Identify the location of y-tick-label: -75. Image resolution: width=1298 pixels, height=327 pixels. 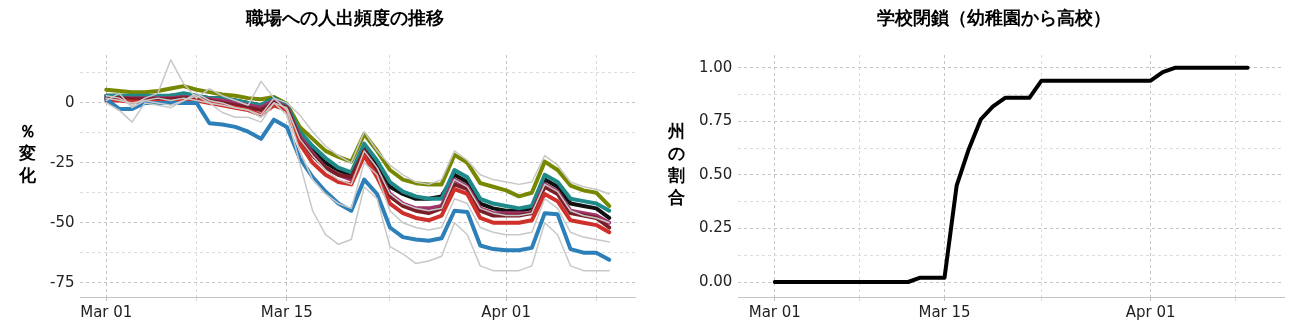
(62, 281).